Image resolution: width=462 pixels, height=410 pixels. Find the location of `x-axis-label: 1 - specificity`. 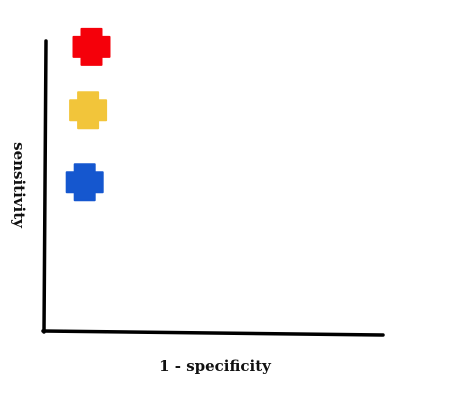

x-axis-label: 1 - specificity is located at coordinates (215, 366).